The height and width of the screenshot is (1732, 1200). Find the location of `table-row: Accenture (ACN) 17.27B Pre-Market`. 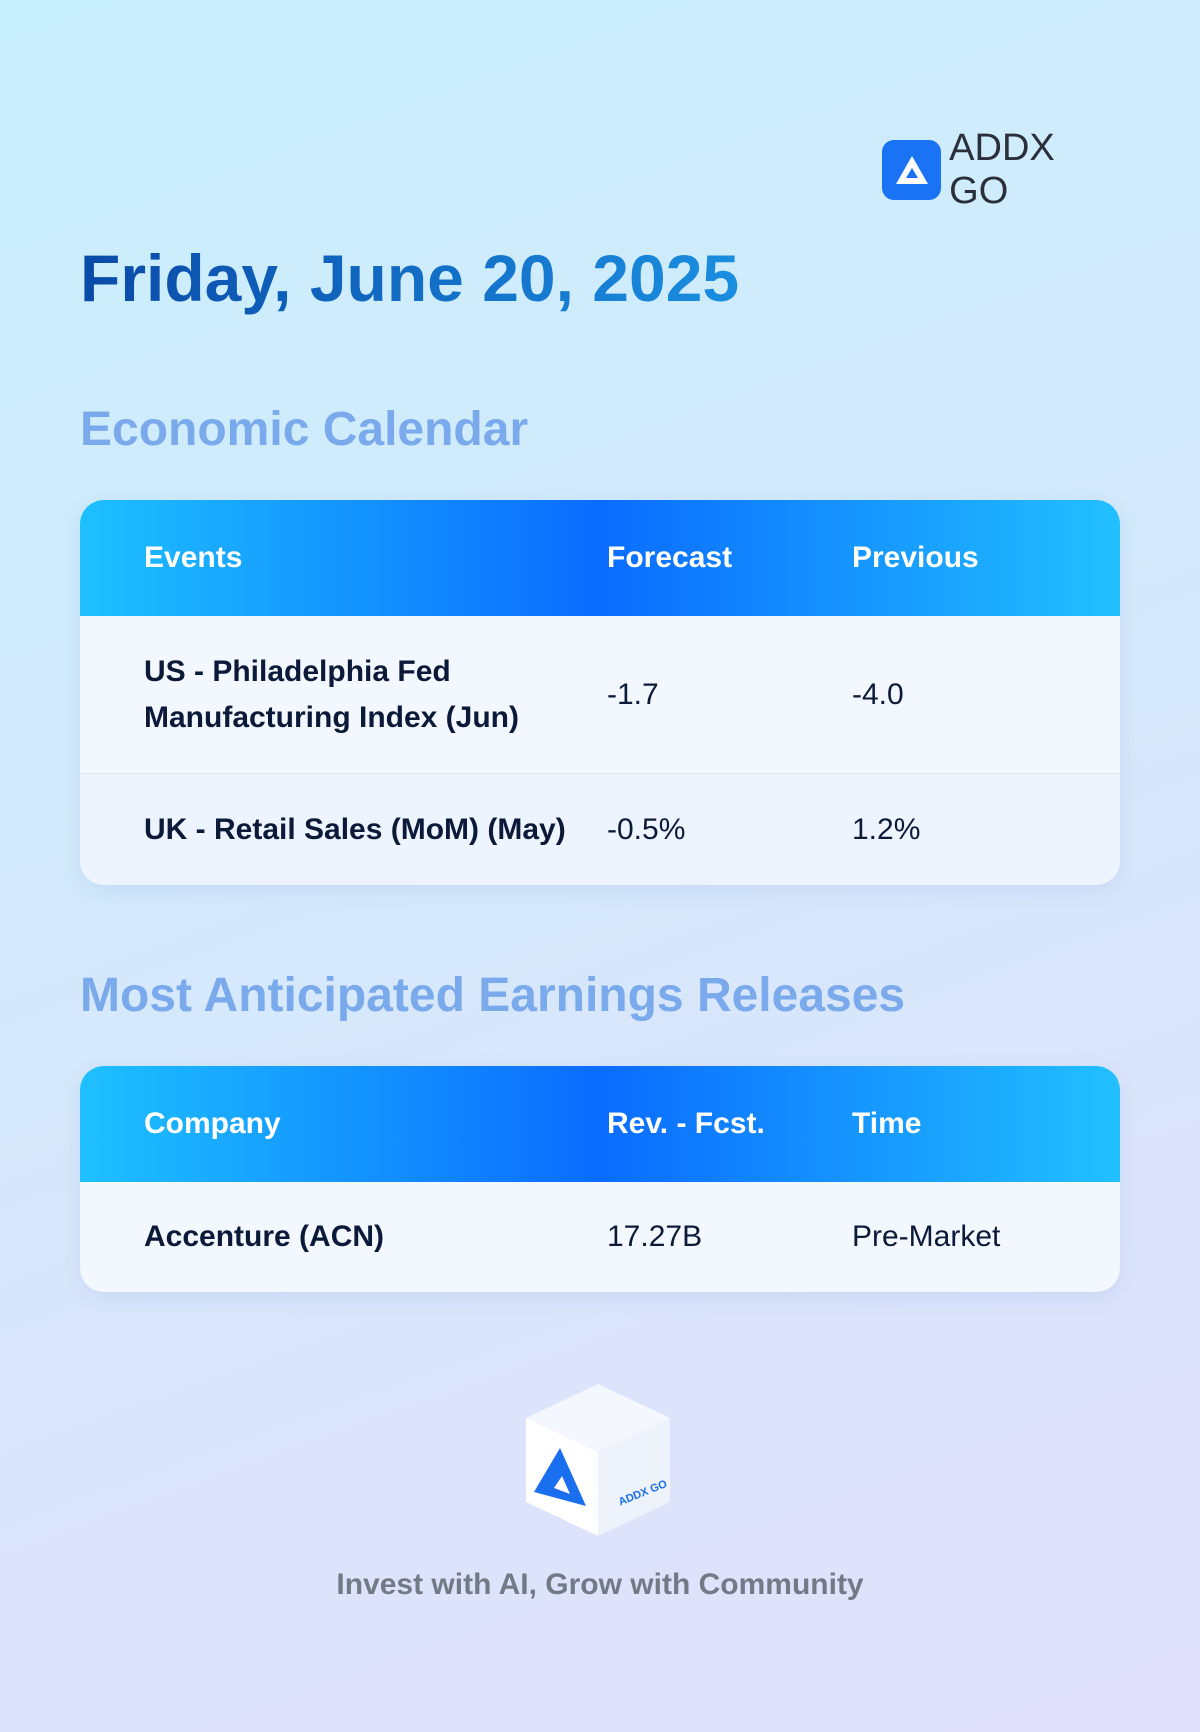

table-row: Accenture (ACN) 17.27B Pre-Market is located at coordinates (600, 1237).